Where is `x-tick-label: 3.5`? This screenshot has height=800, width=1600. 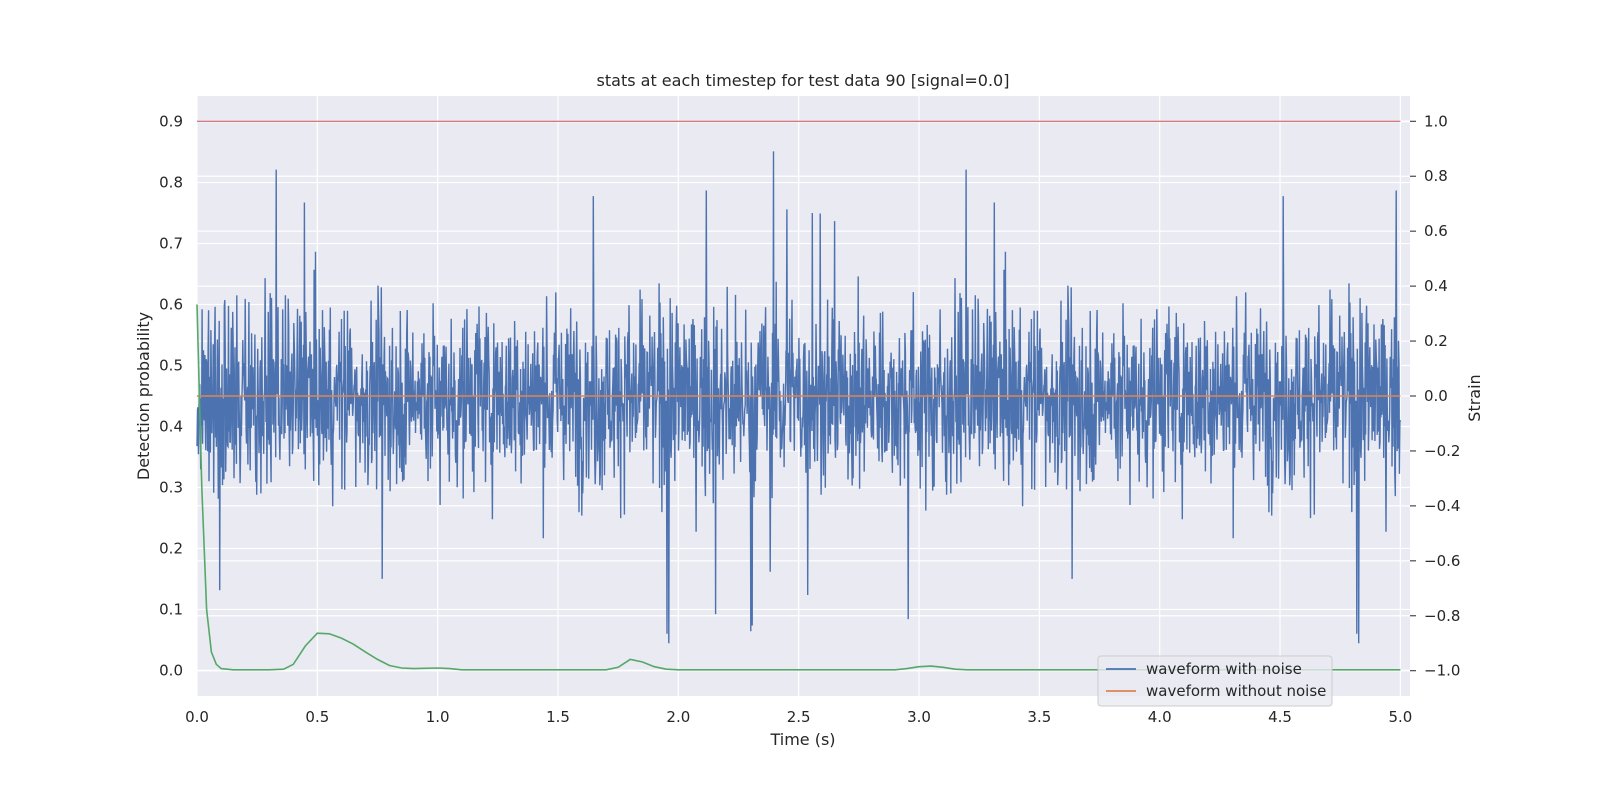
x-tick-label: 3.5 is located at coordinates (1039, 717).